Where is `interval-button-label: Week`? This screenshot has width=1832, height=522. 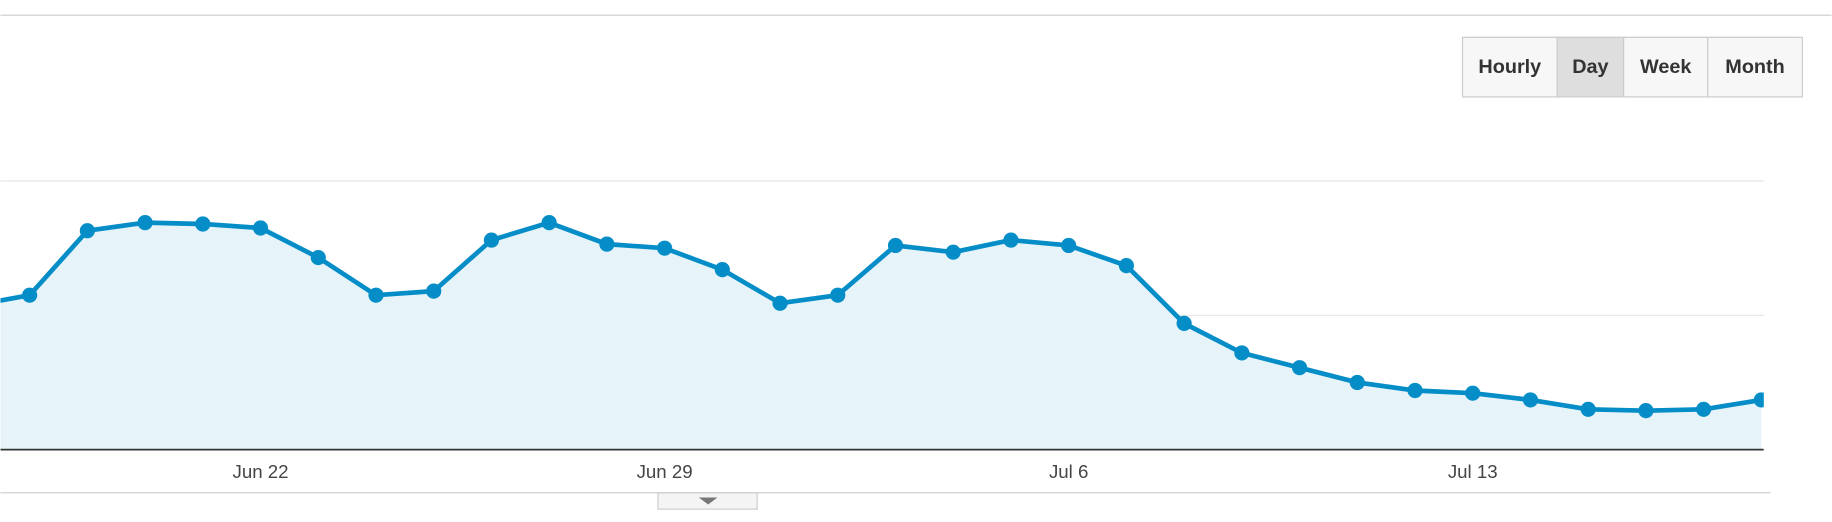
interval-button-label: Week is located at coordinates (1666, 67).